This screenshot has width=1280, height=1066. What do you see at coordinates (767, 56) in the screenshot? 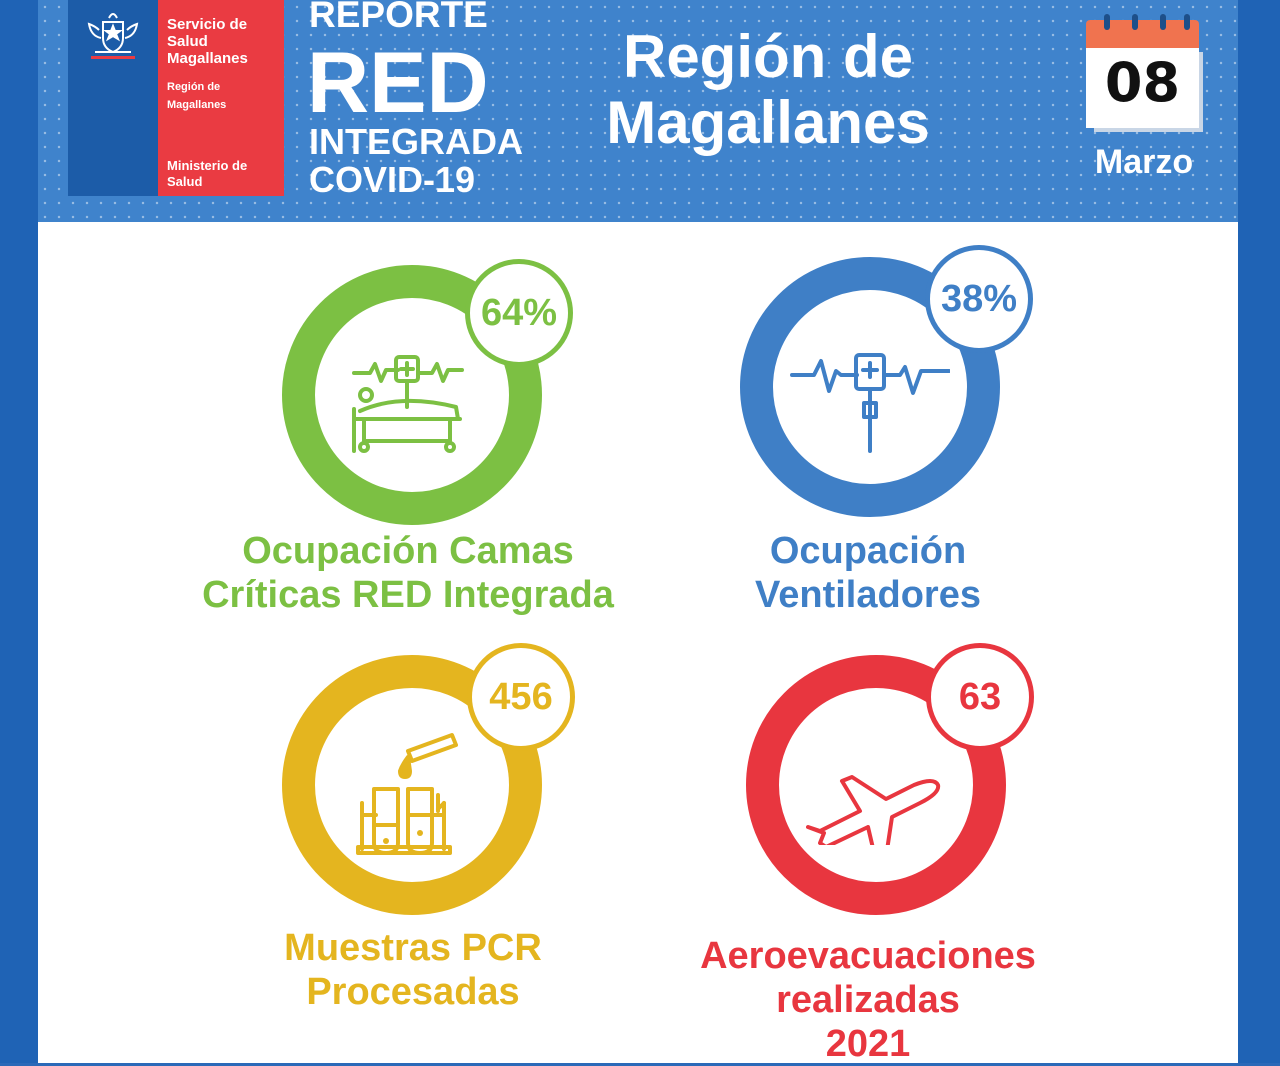
I see `region-title-line1: Región de` at bounding box center [767, 56].